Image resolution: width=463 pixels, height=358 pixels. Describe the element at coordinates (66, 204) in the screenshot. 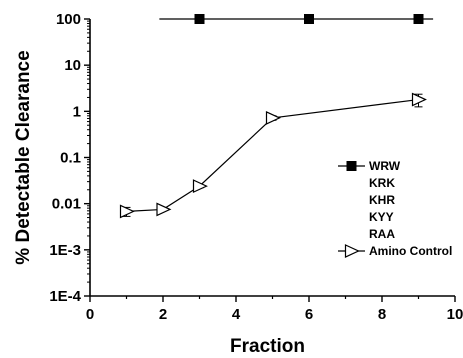

I see `y-tick-label: 0.01` at that location.